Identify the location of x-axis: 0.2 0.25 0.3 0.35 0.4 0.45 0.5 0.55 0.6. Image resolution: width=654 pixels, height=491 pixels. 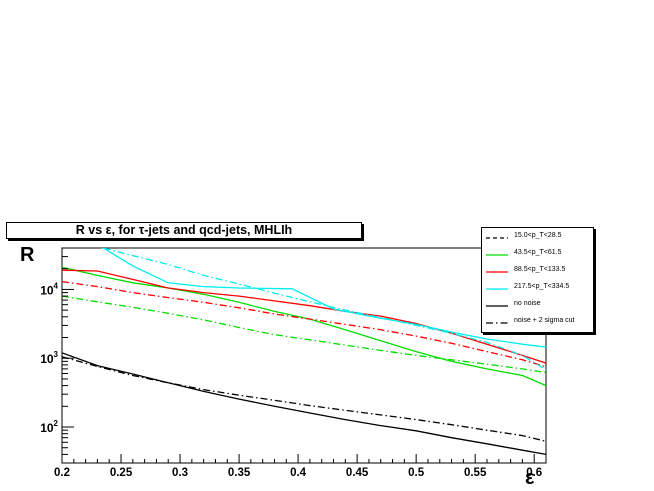
(300, 466).